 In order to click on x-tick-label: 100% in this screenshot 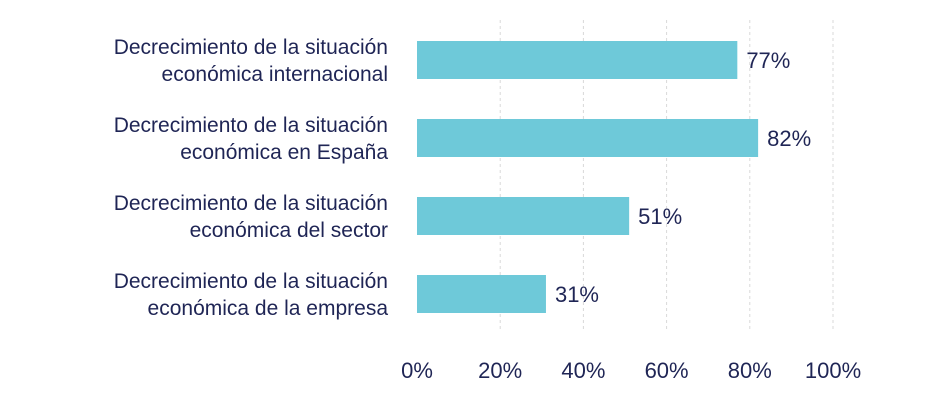, I will do `click(833, 370)`.